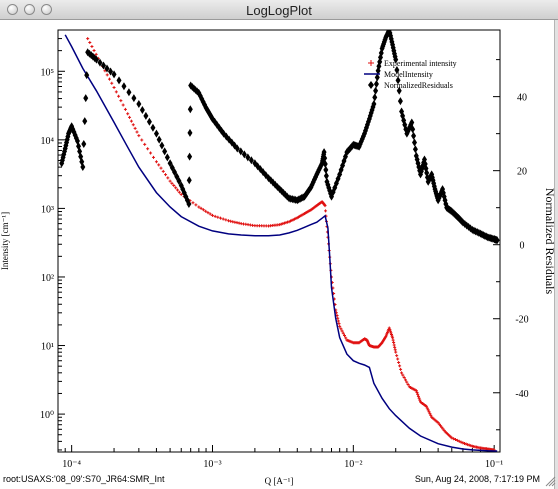  I want to click on x-tick-label: 10⁻⁴, so click(71, 464).